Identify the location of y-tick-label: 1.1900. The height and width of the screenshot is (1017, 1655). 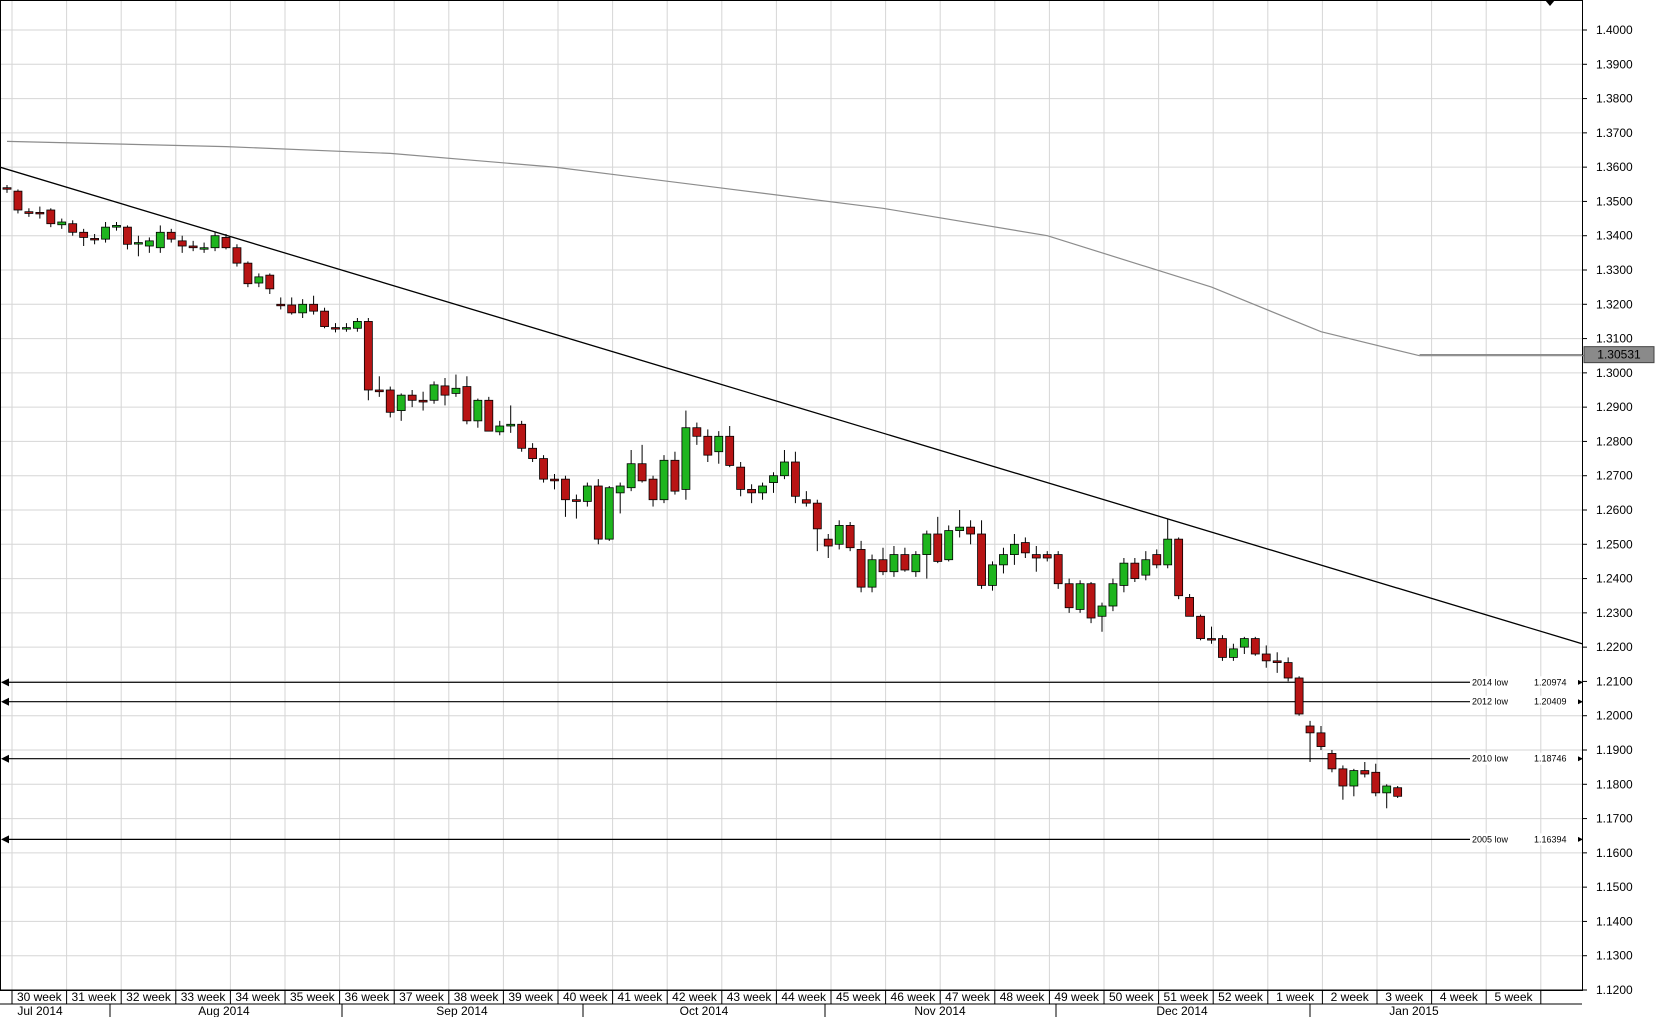
(1614, 750).